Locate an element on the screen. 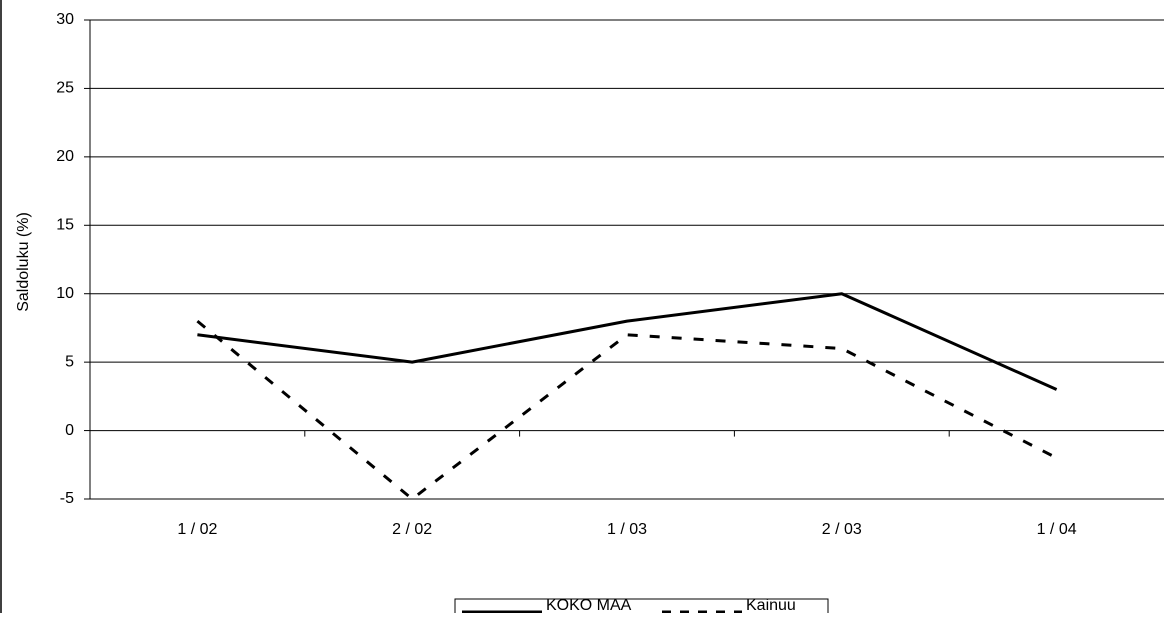 The width and height of the screenshot is (1164, 618). y-tick-label: 15 is located at coordinates (65, 225).